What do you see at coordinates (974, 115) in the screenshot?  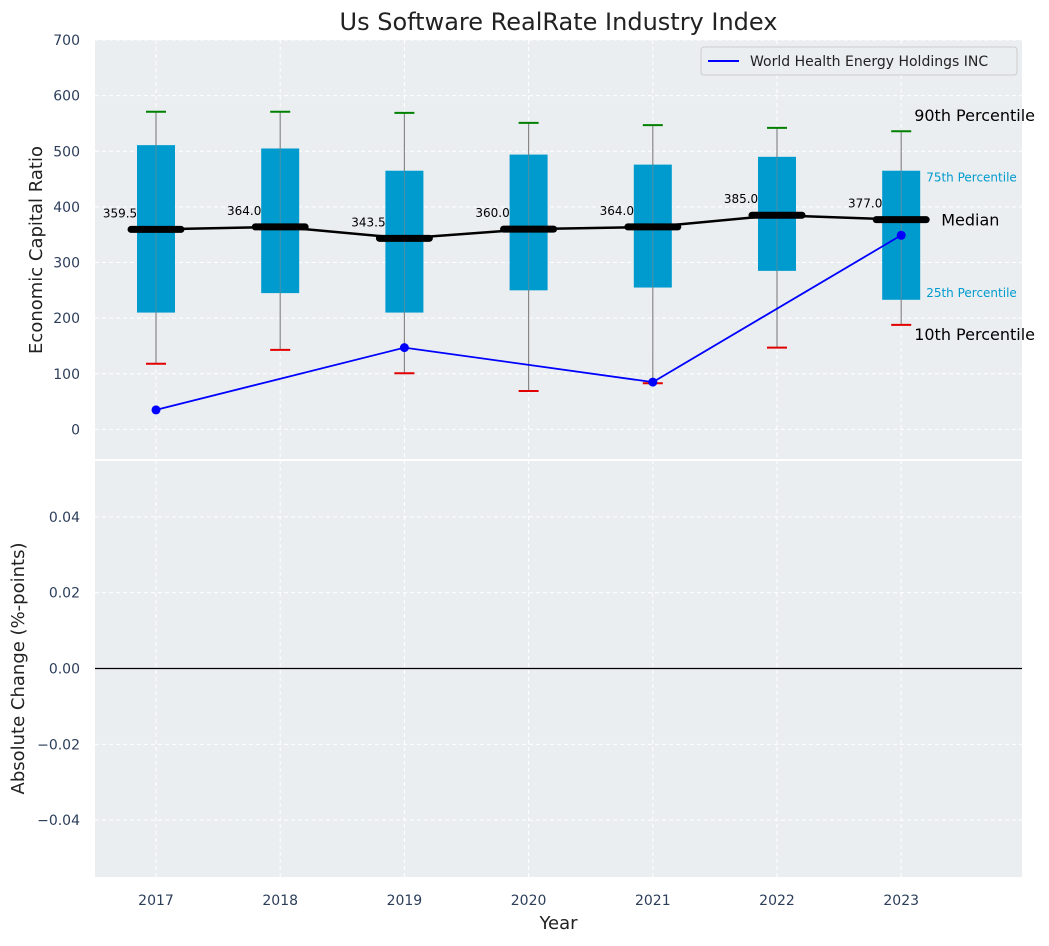 I see `annotation-p90: 90th Percentile` at bounding box center [974, 115].